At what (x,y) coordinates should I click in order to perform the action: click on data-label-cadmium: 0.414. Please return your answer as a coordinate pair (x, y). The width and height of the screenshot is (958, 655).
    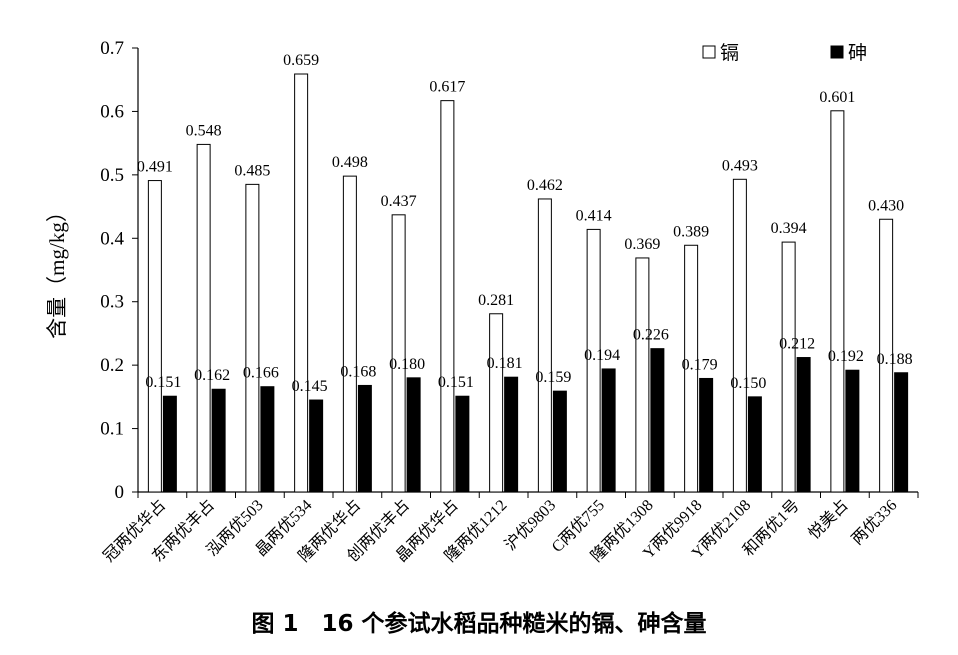
    Looking at the image, I should click on (594, 215).